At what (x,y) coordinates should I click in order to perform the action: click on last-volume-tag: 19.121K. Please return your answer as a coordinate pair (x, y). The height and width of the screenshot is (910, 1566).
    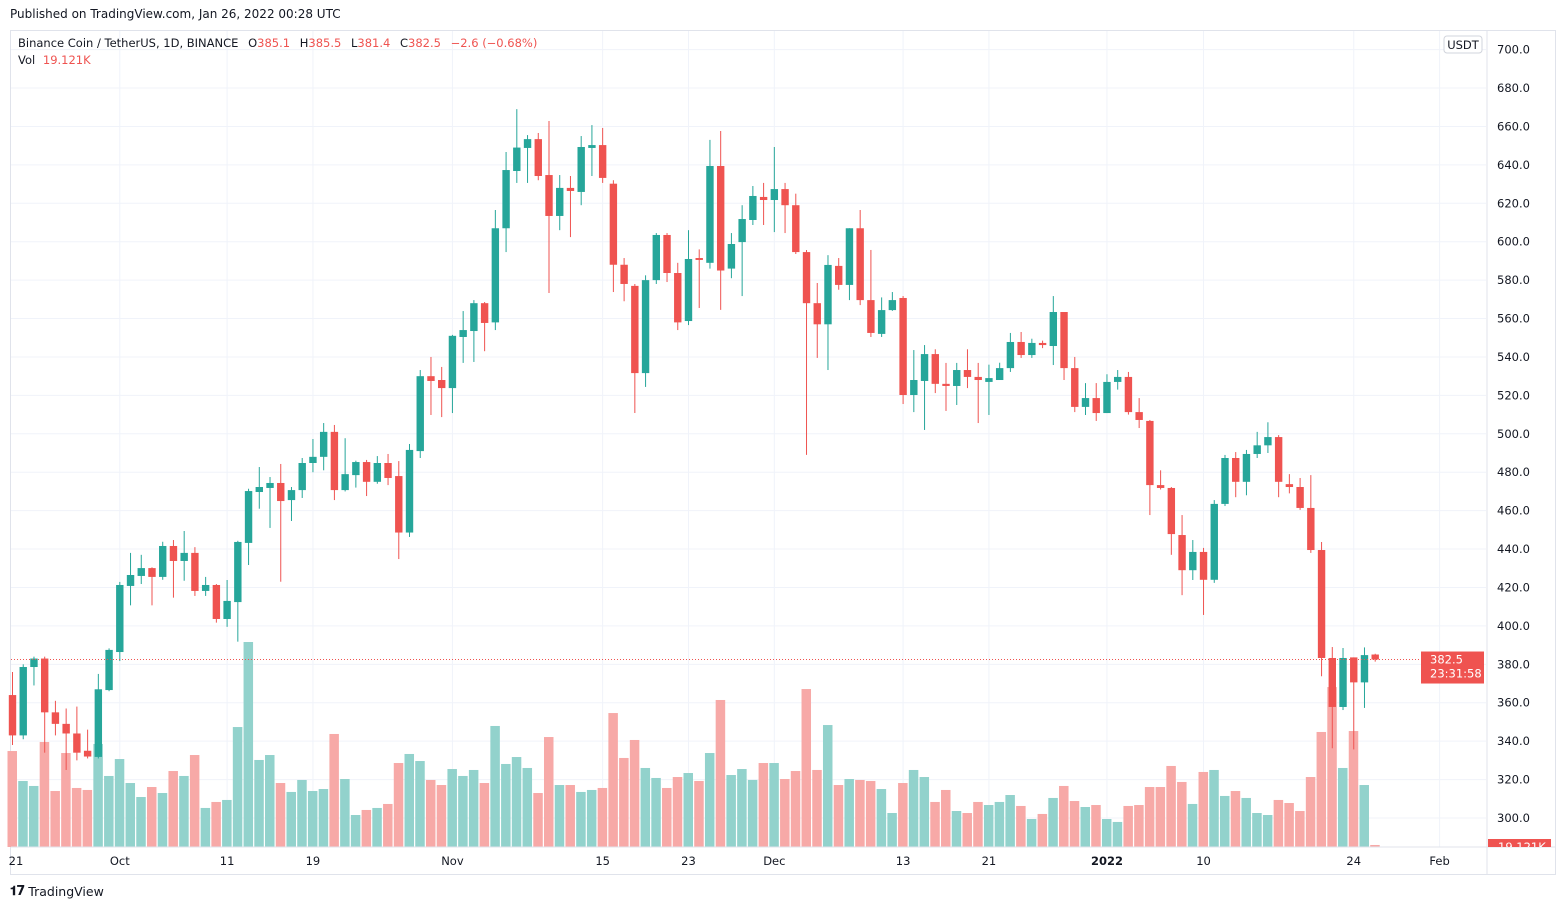
    Looking at the image, I should click on (1519, 846).